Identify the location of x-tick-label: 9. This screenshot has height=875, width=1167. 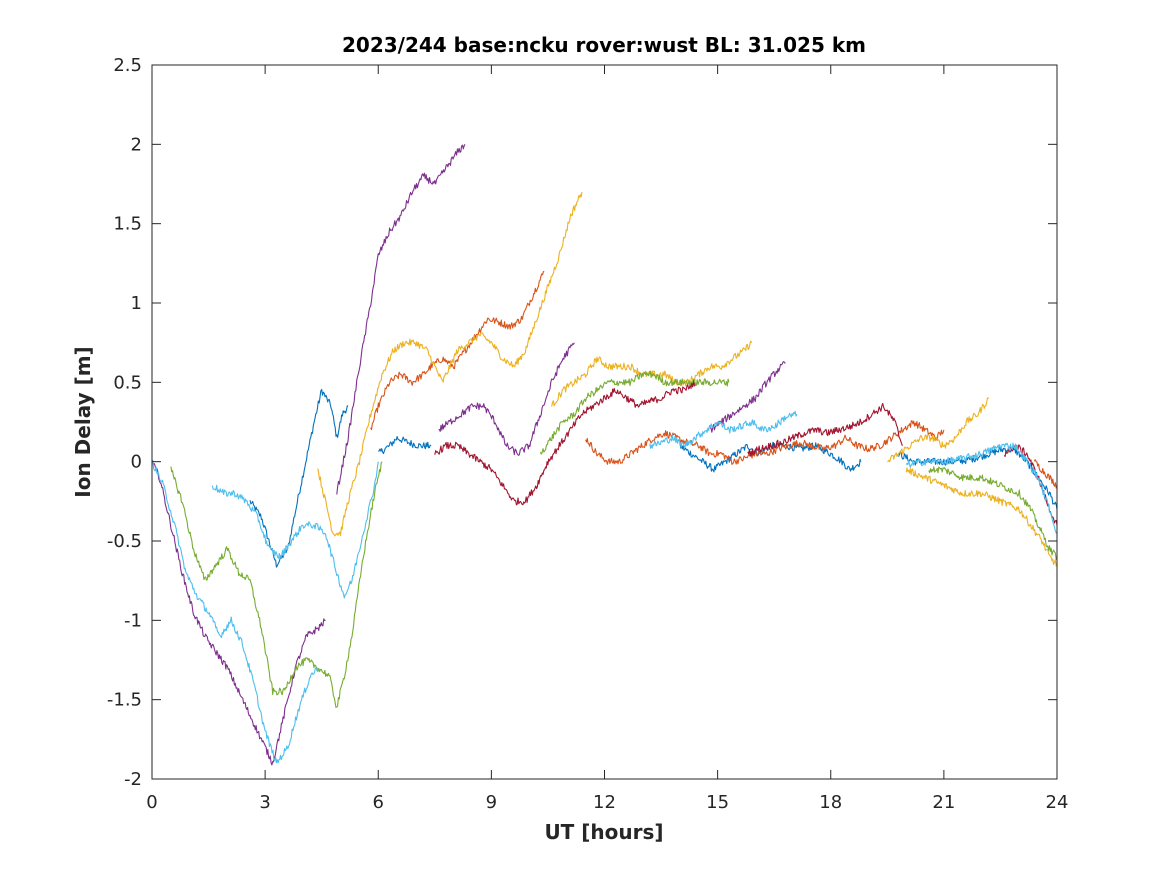
(491, 802).